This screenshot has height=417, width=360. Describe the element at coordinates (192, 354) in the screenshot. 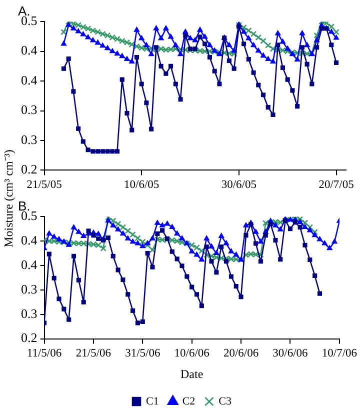

I see `x-tick-label: 10/6/06` at that location.